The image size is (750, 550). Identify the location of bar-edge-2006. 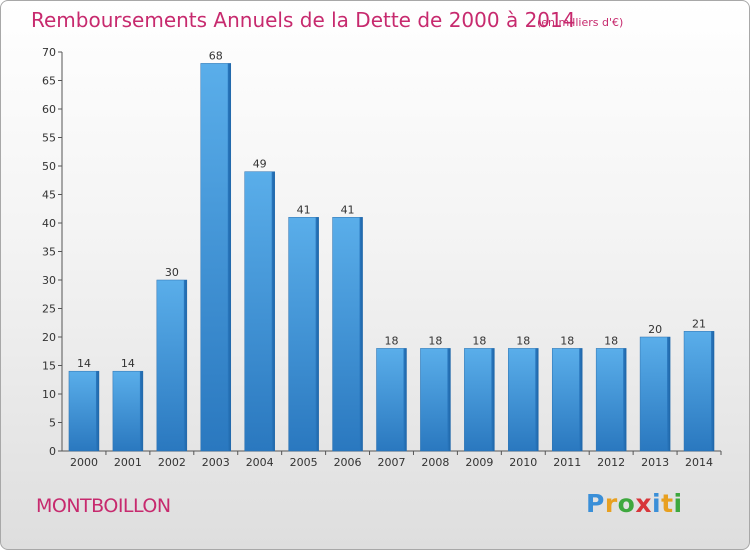
(361, 334).